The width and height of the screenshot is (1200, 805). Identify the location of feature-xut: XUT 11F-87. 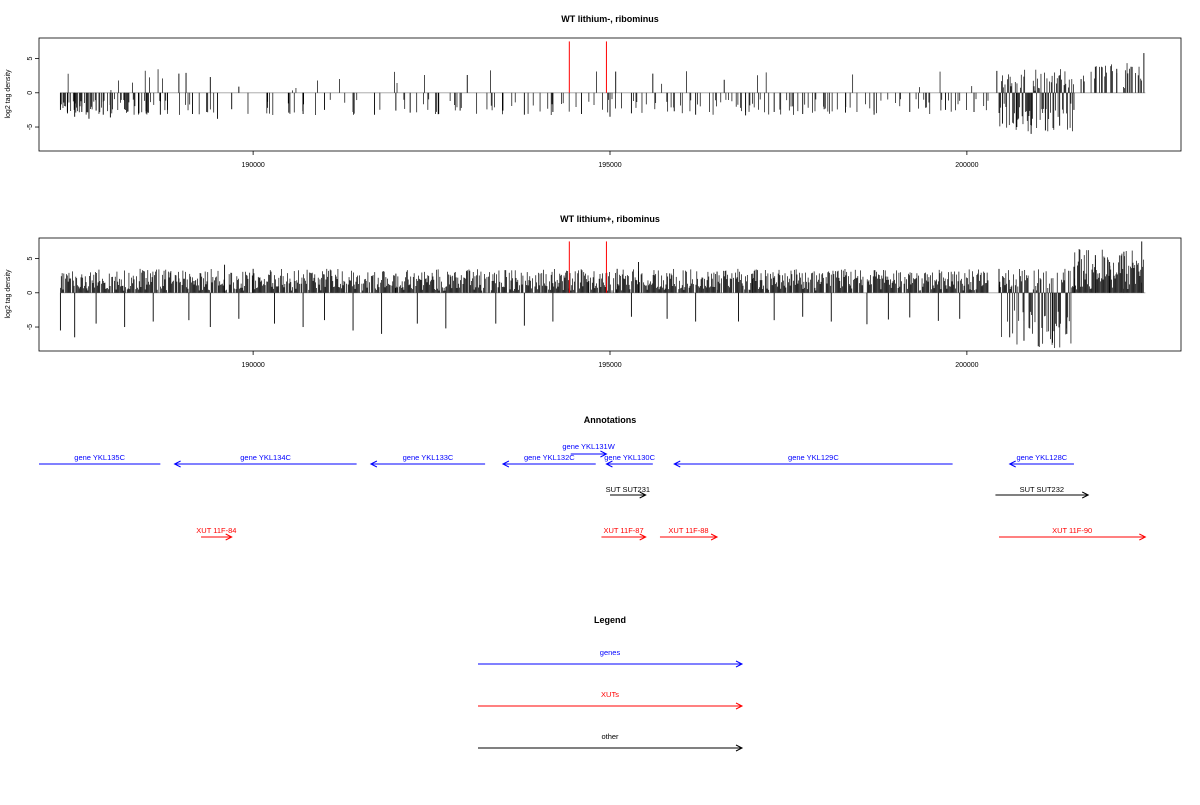
(624, 533).